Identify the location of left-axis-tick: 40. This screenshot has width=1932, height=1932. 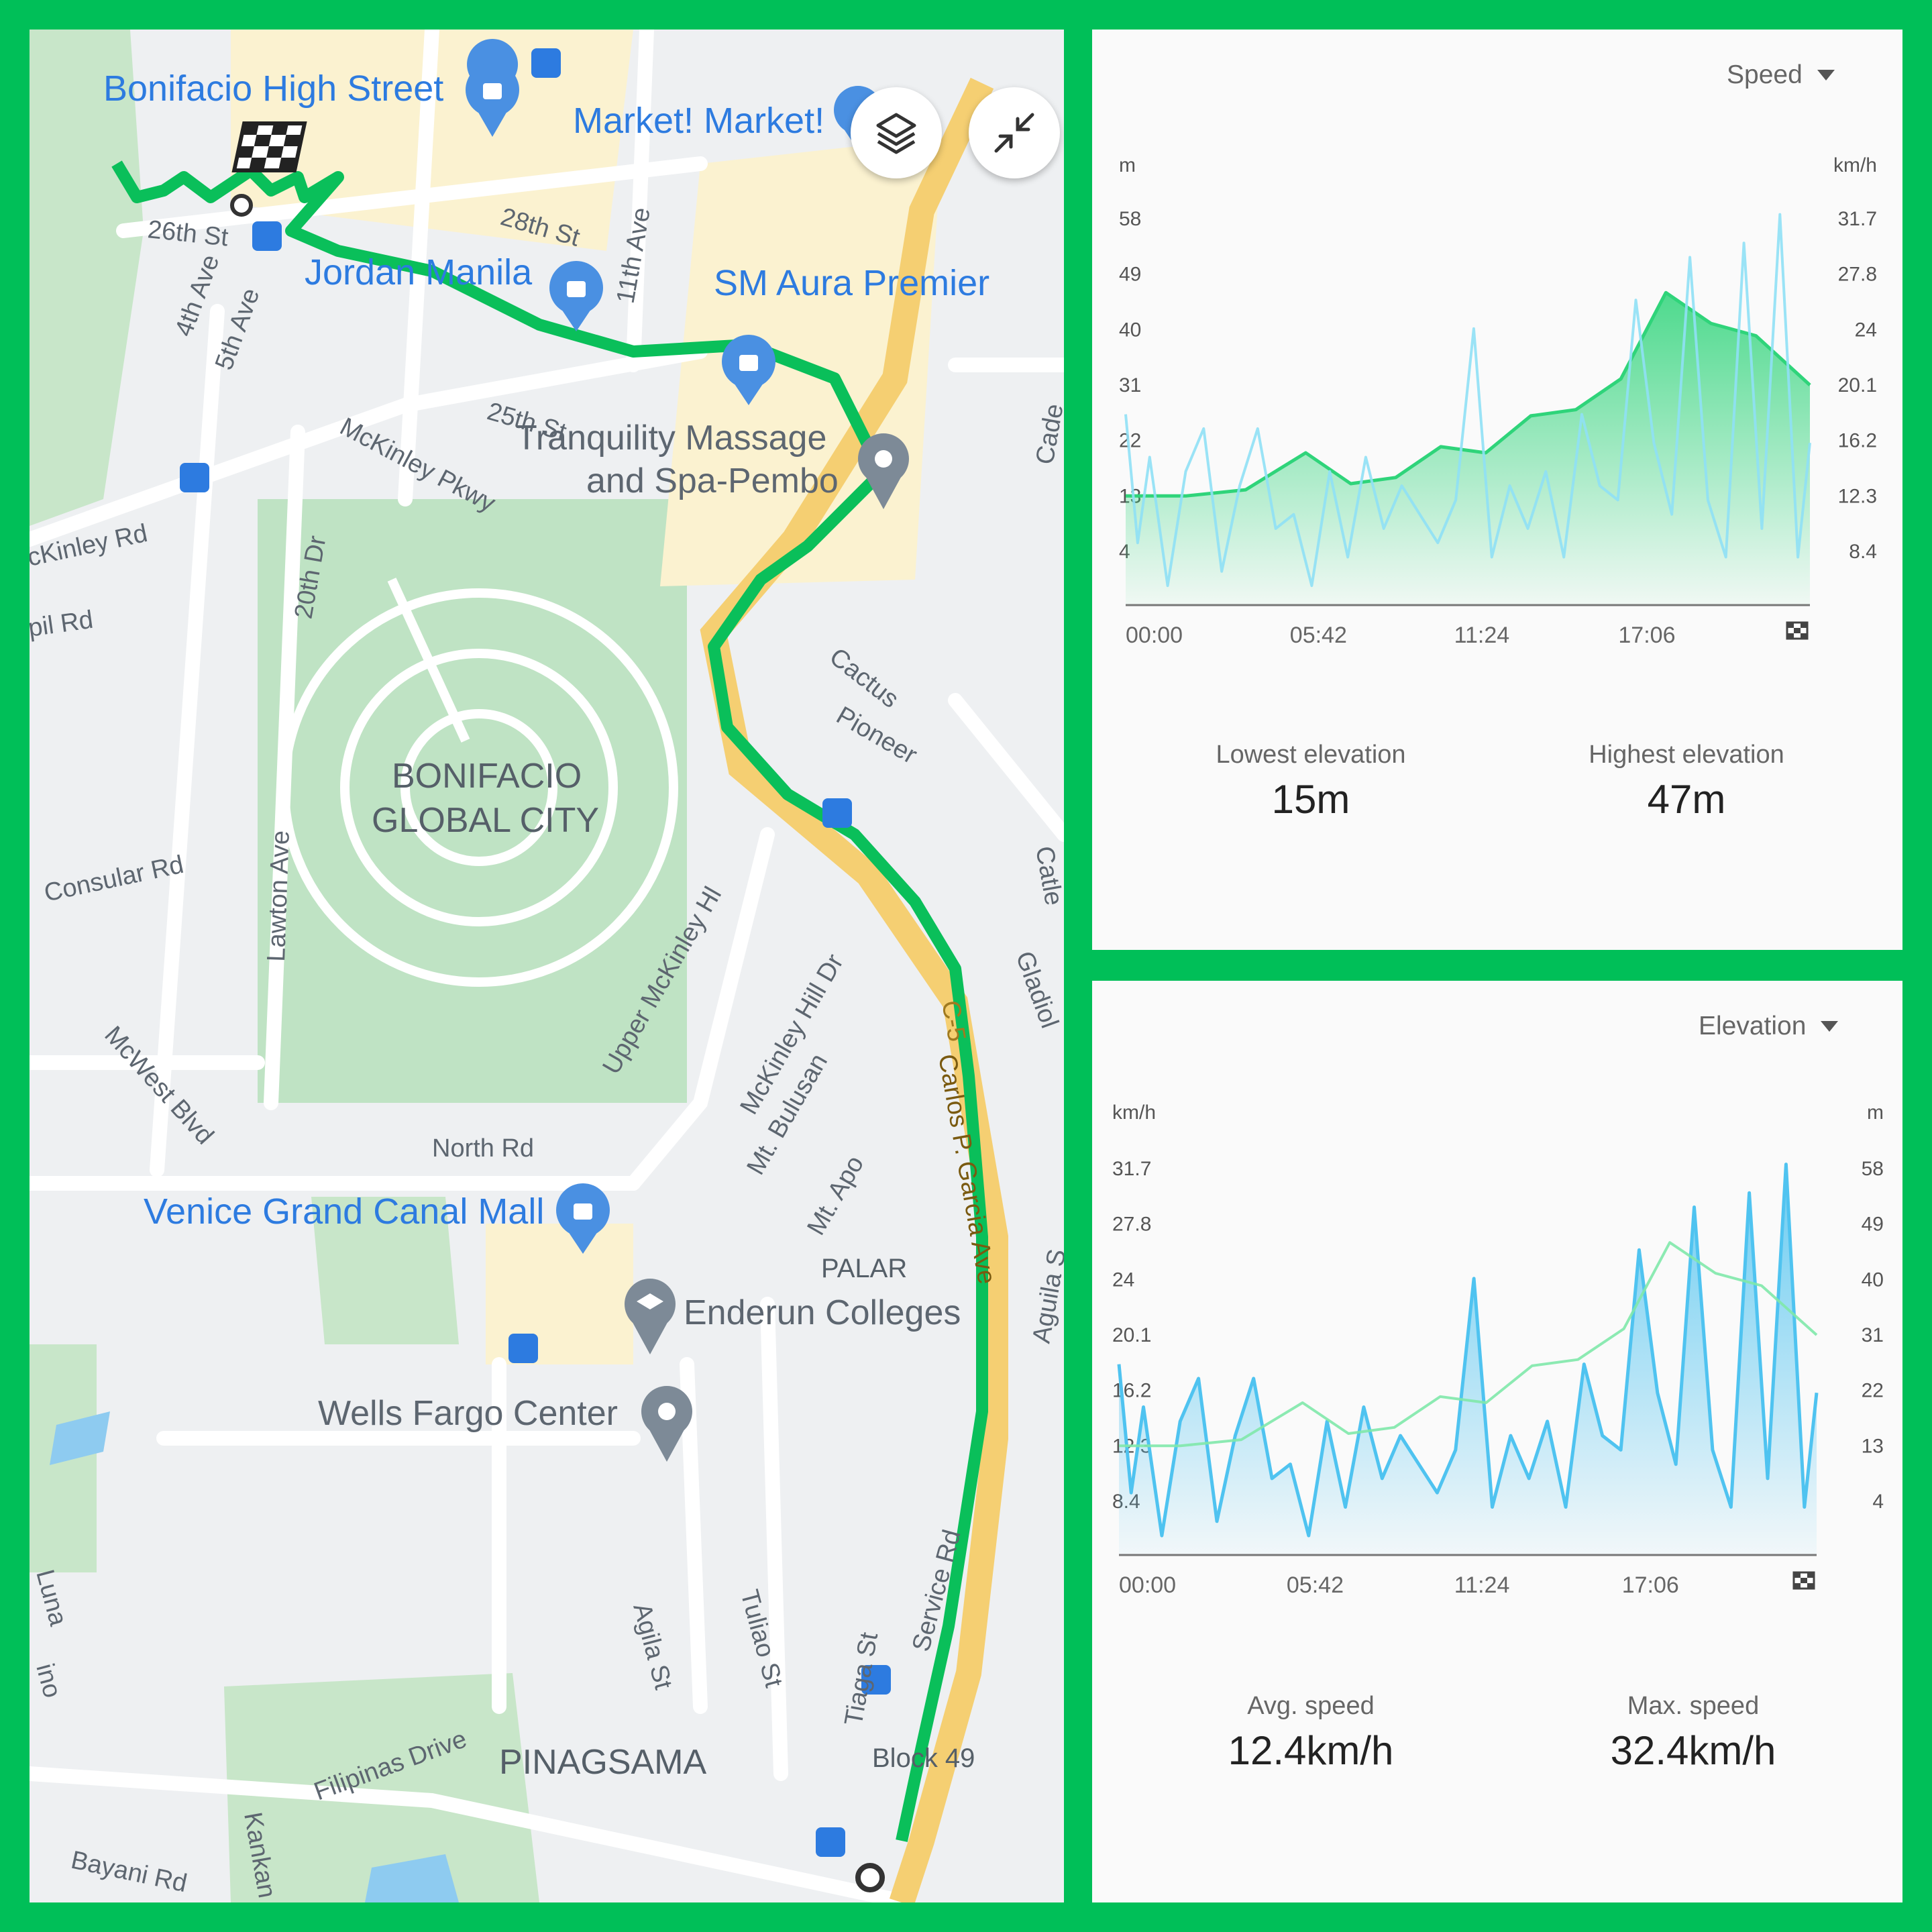
(1130, 330).